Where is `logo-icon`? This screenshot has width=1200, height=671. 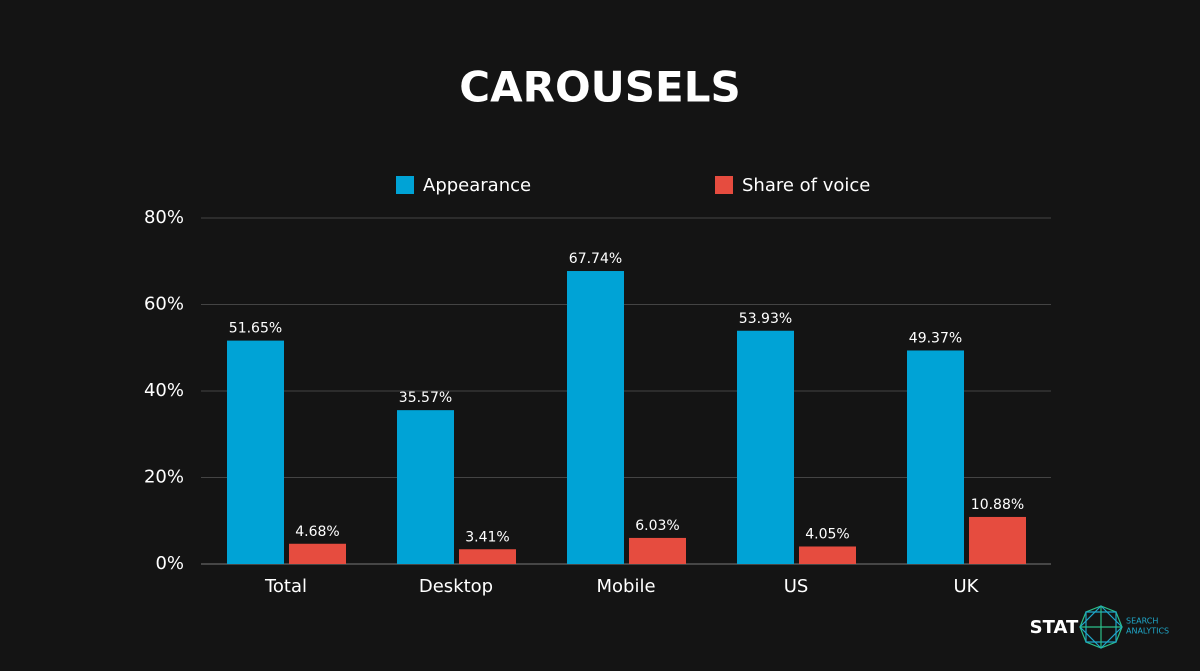
logo-icon is located at coordinates (1101, 627).